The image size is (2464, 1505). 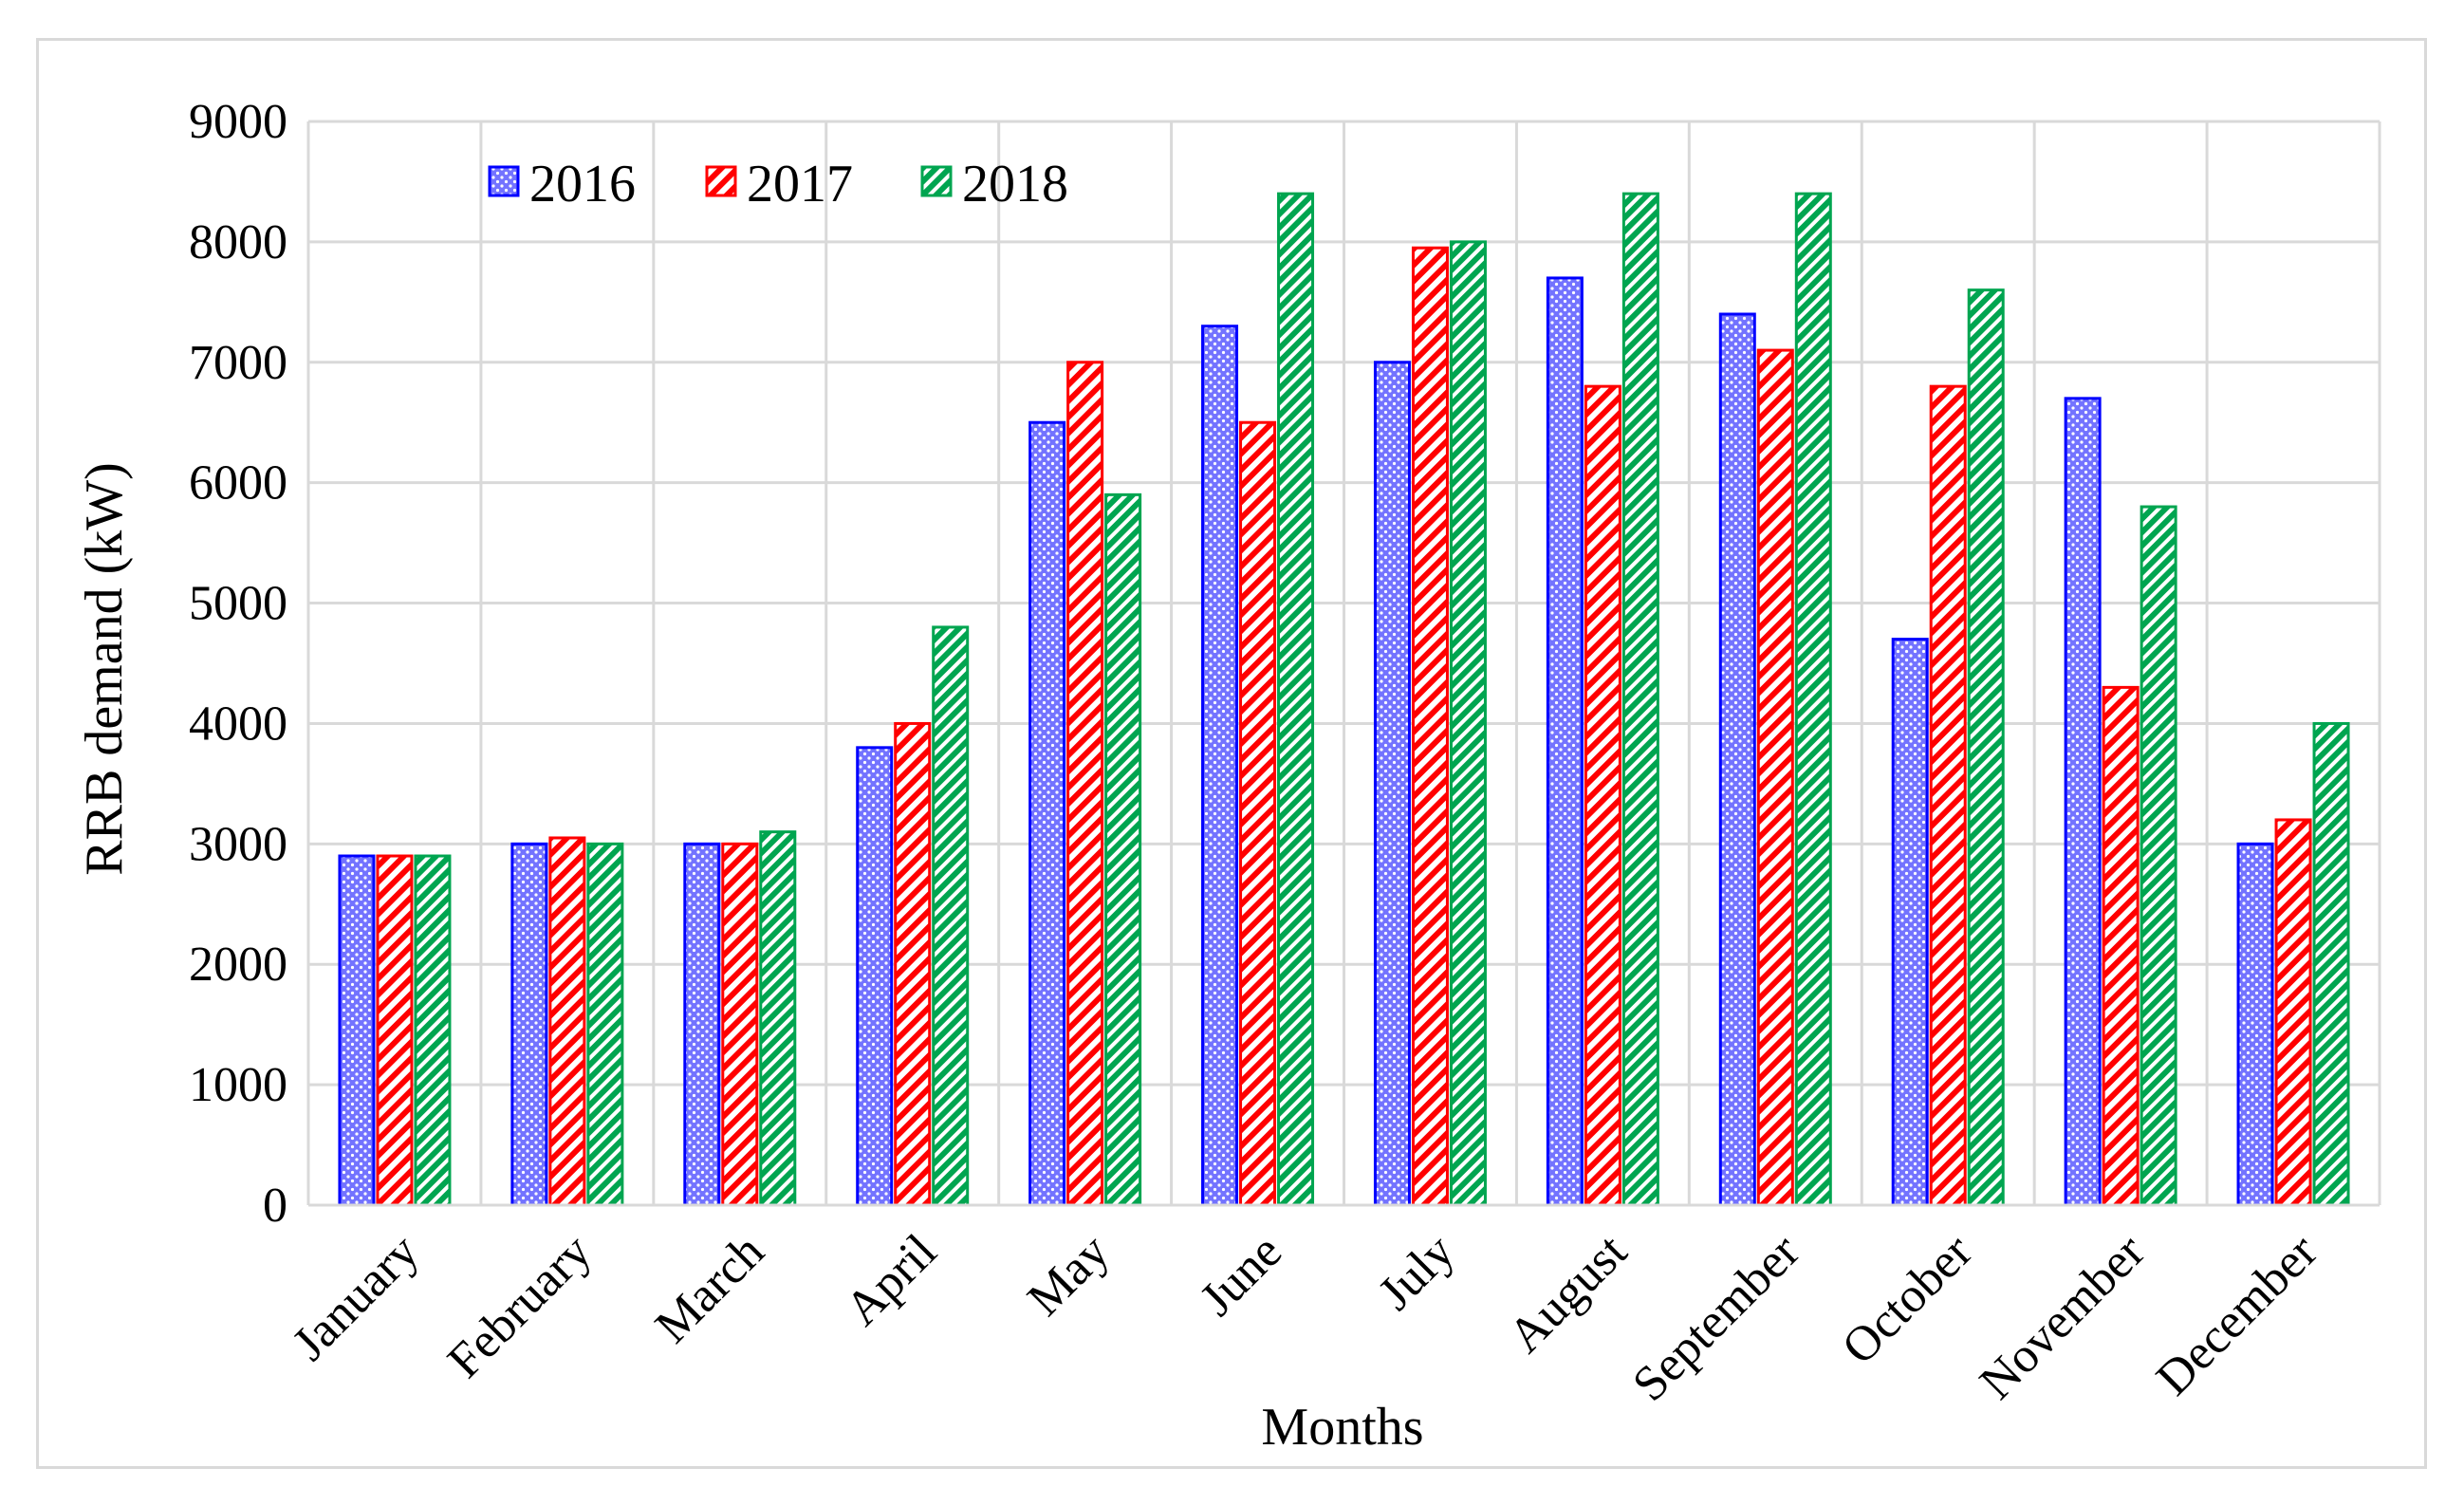 What do you see at coordinates (567, 1021) in the screenshot?
I see `bar-2017-february` at bounding box center [567, 1021].